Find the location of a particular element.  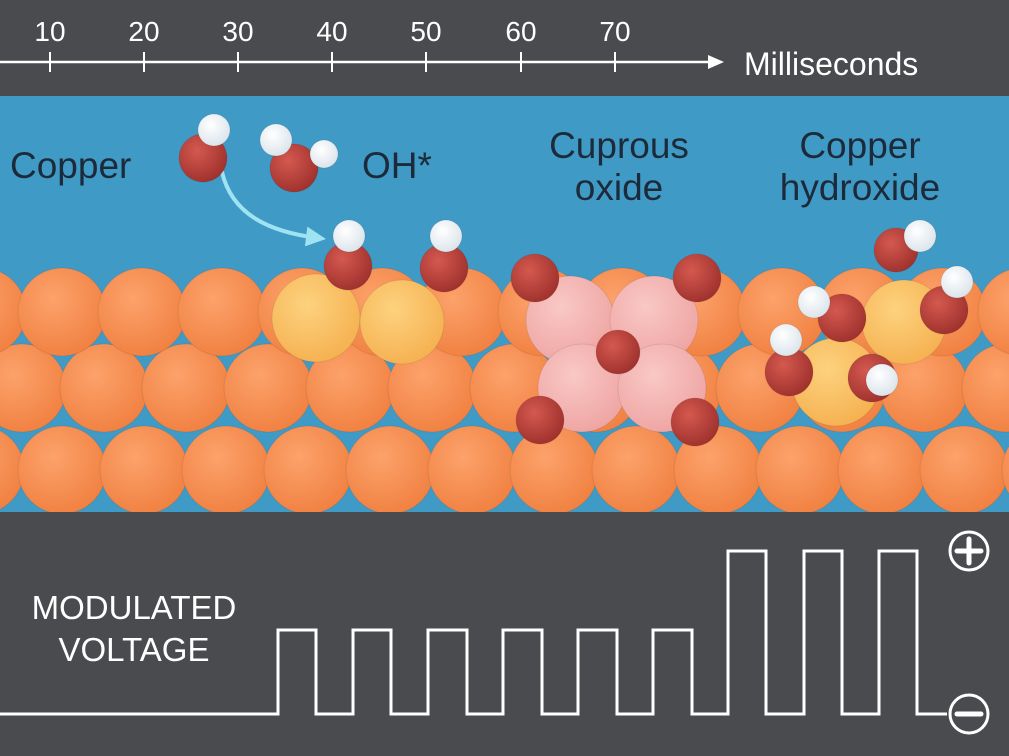

tick-label: 40 is located at coordinates (332, 31).